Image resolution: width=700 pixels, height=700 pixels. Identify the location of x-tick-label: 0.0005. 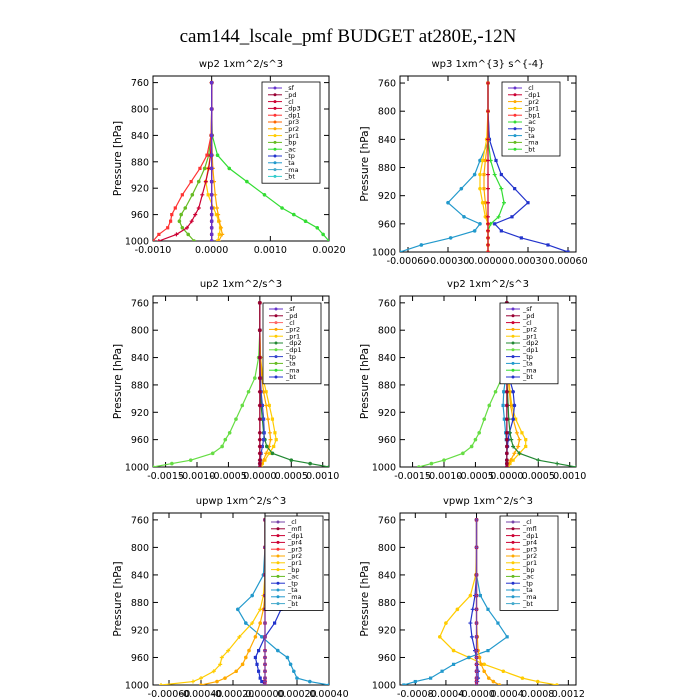
(538, 476).